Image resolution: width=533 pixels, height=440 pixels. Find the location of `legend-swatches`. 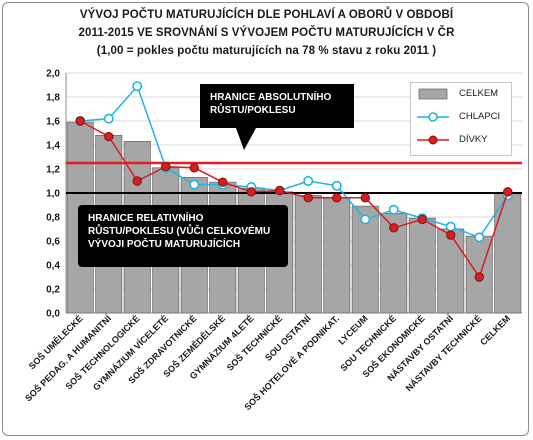

legend-swatches is located at coordinates (433, 116).